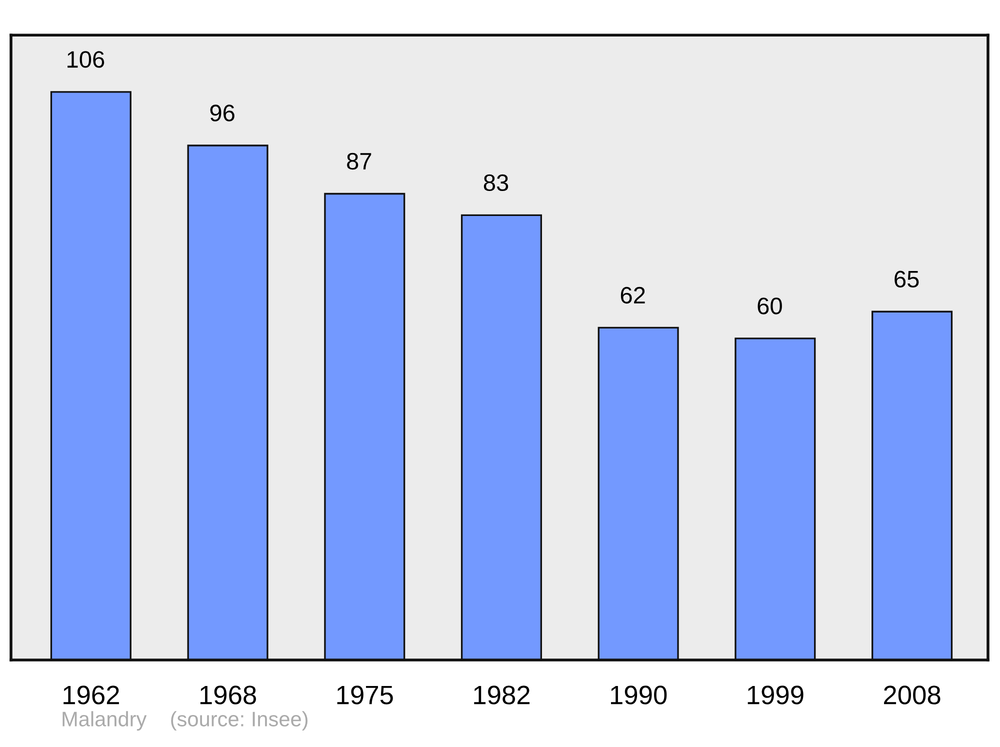 This screenshot has height=747, width=1000. I want to click on x-tick-label: 1975, so click(365, 695).